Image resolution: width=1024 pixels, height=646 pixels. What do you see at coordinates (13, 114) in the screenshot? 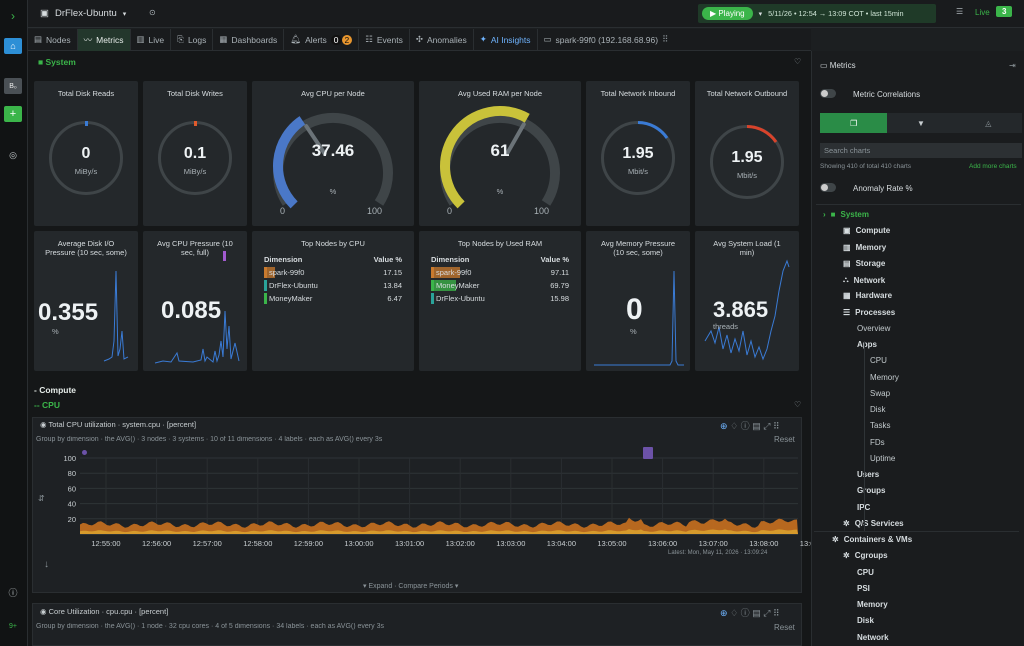
I see `add-room-button: +` at bounding box center [13, 114].